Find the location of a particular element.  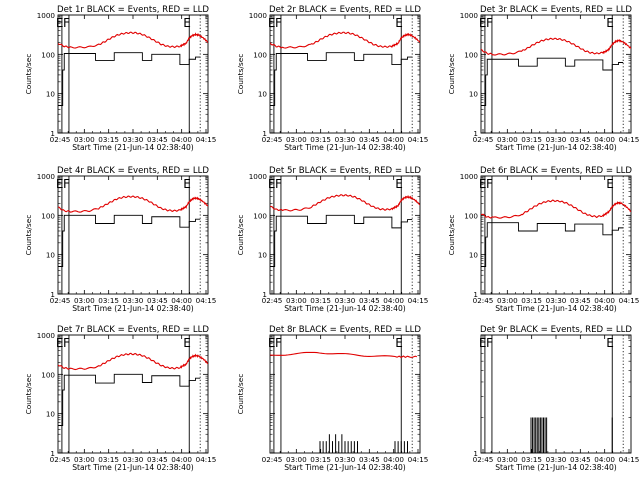

panel-title: Det 9r BLACK = Events, RED = LLD is located at coordinates (556, 330).